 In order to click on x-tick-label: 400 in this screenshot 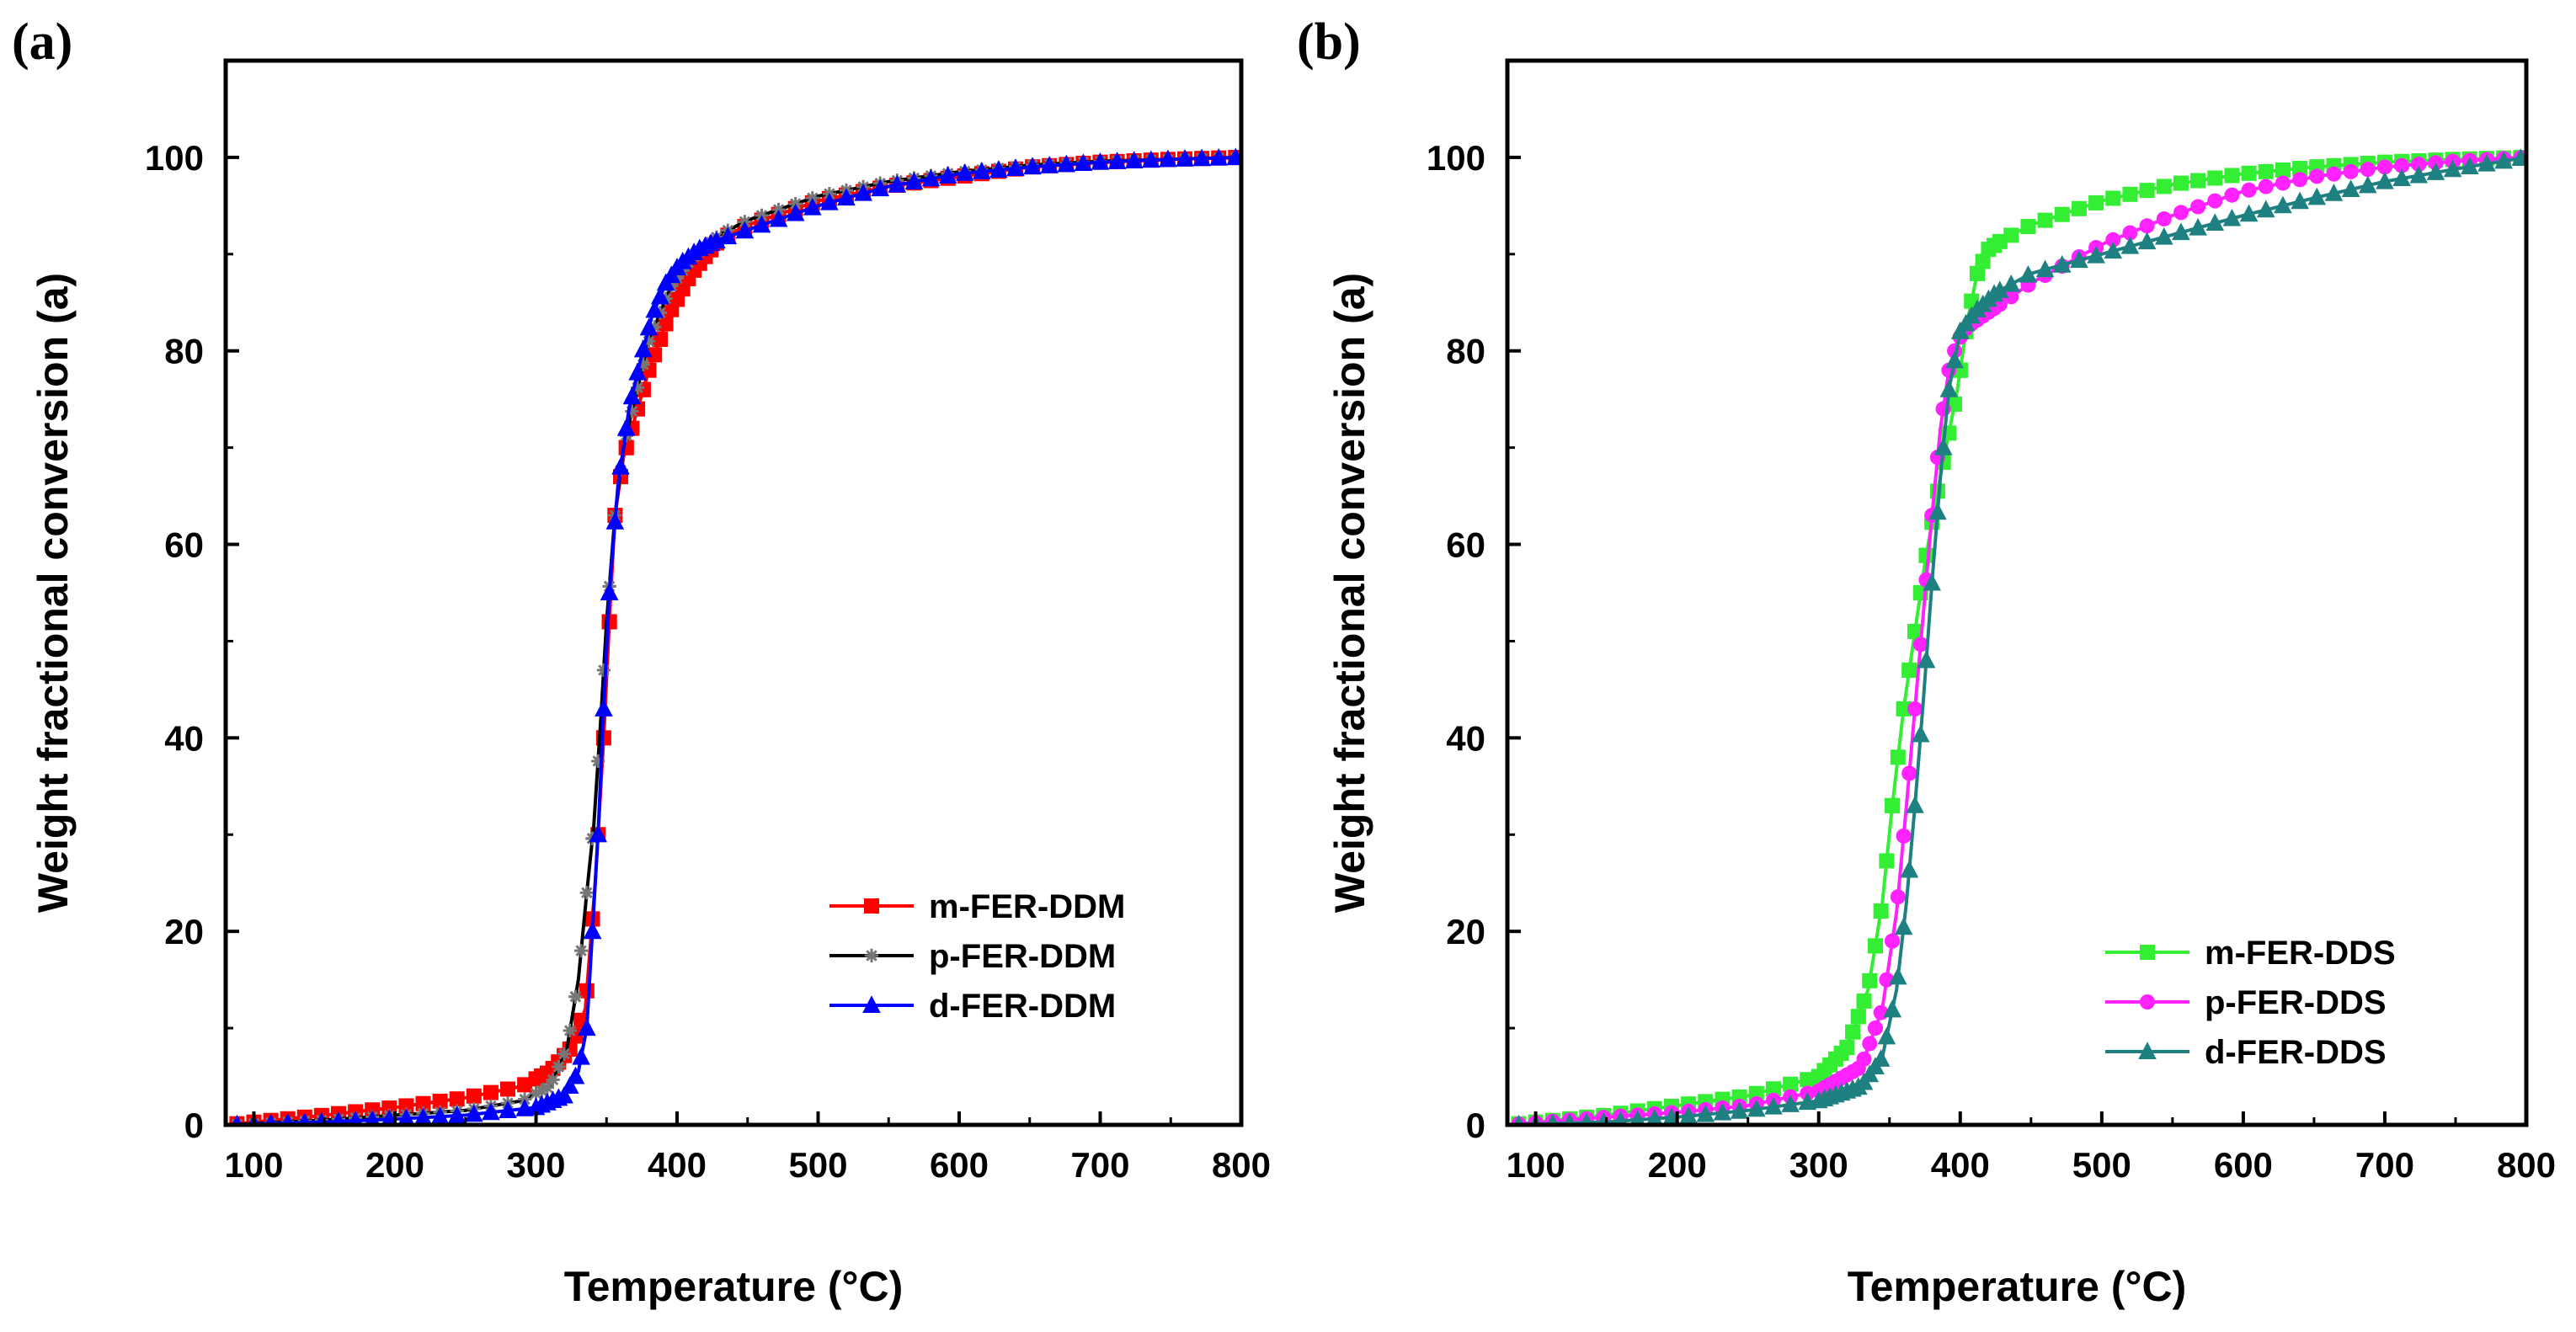, I will do `click(677, 1165)`.